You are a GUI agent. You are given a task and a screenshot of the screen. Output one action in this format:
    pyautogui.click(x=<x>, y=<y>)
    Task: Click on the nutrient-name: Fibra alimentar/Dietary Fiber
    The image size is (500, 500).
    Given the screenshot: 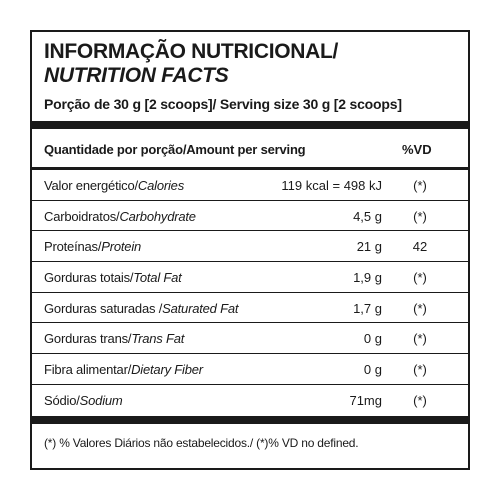 What is the action you would take?
    pyautogui.click(x=123, y=370)
    